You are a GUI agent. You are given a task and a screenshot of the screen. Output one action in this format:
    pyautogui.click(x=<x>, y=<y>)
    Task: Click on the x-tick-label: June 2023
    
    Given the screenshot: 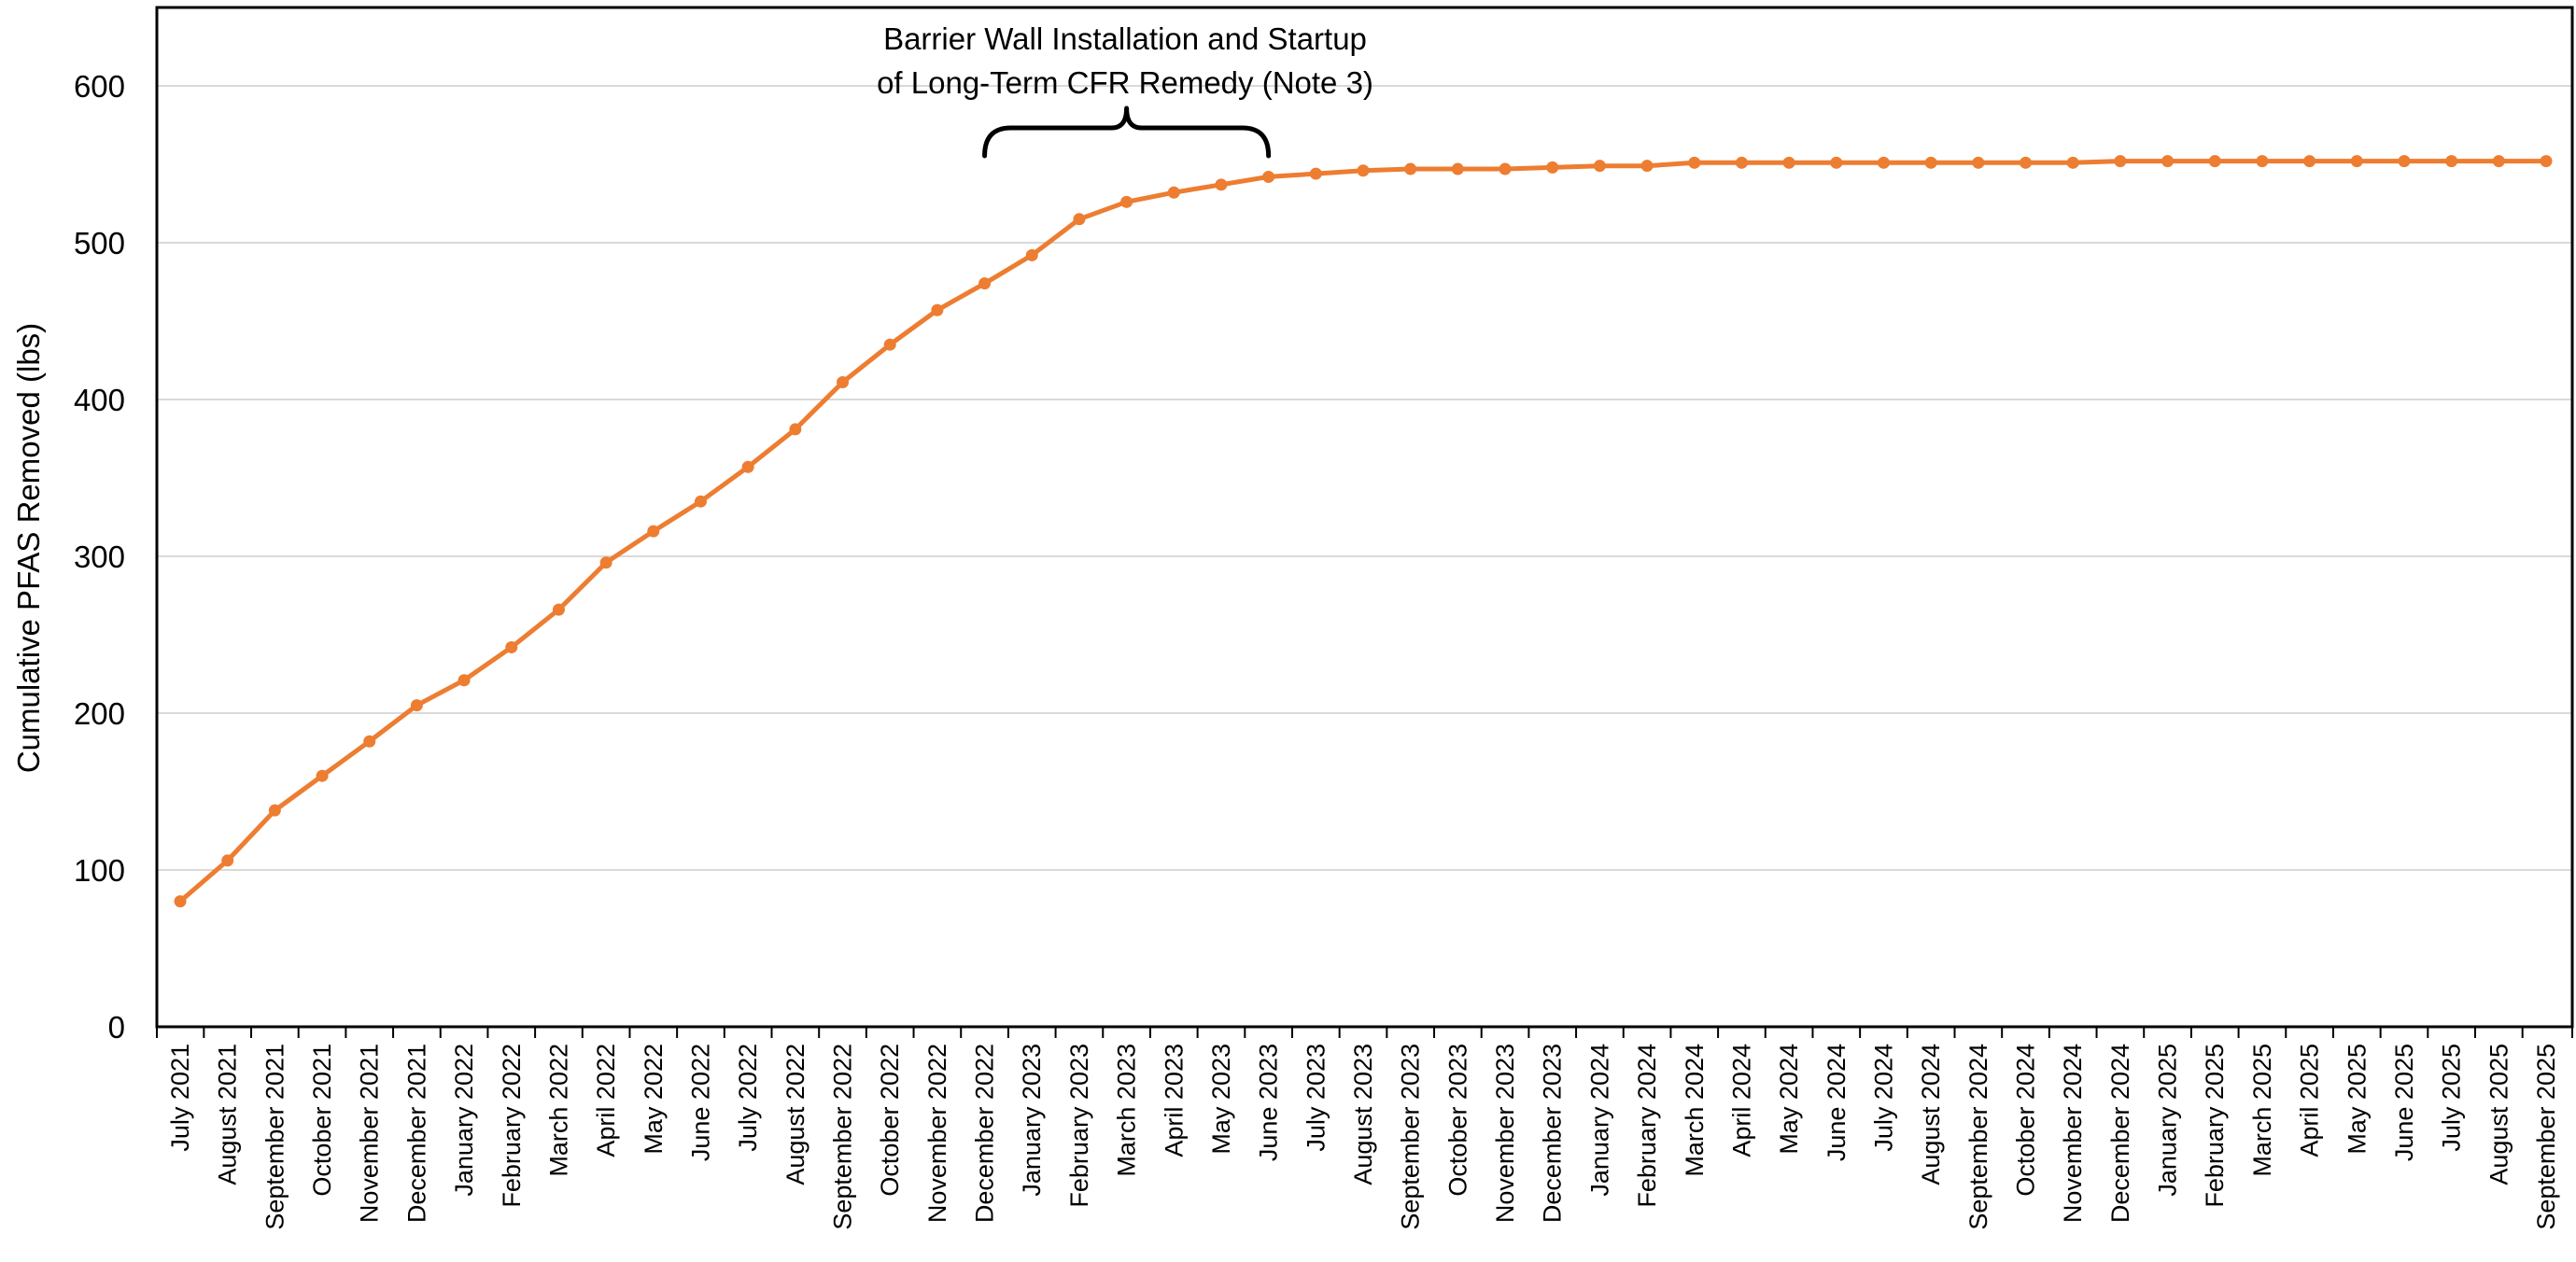 What is the action you would take?
    pyautogui.click(x=1269, y=1102)
    